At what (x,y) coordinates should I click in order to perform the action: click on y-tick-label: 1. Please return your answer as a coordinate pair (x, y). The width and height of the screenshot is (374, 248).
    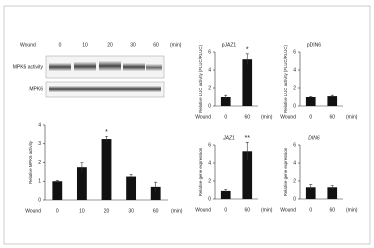
    Looking at the image, I should click on (39, 182).